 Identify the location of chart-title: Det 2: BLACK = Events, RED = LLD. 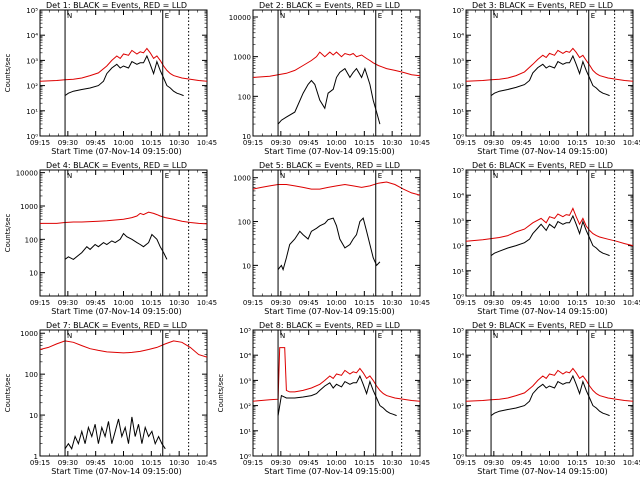
(329, 5).